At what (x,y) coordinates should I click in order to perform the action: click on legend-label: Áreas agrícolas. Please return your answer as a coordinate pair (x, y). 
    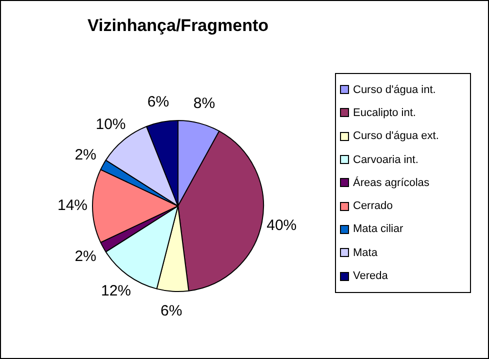
    Looking at the image, I should click on (391, 182).